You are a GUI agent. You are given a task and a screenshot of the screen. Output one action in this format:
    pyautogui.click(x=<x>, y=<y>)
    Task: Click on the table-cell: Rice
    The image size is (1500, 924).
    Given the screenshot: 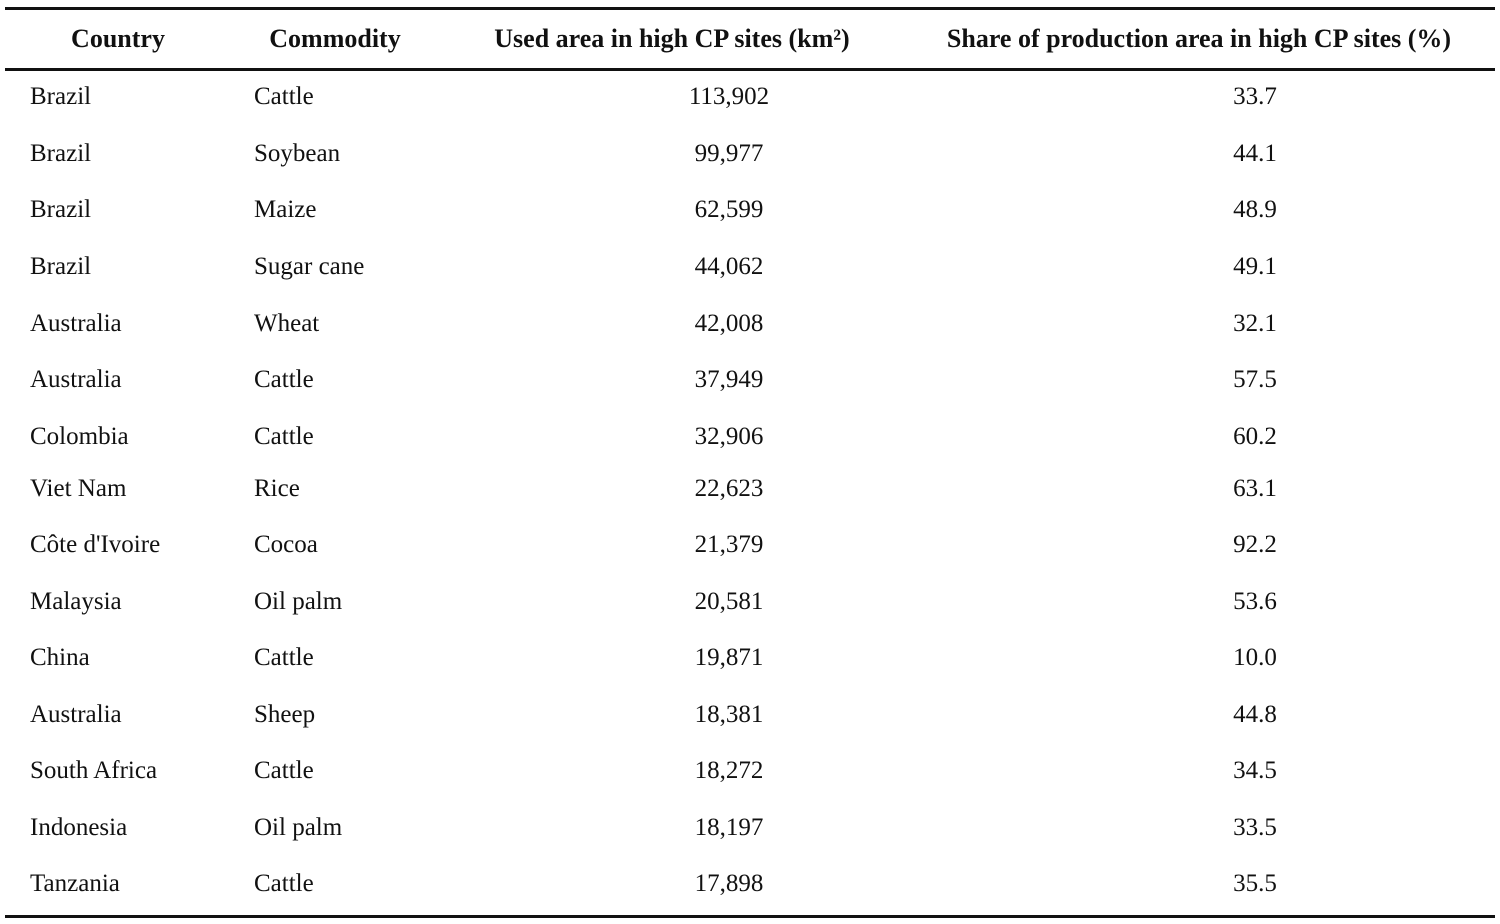 What is the action you would take?
    pyautogui.click(x=277, y=488)
    